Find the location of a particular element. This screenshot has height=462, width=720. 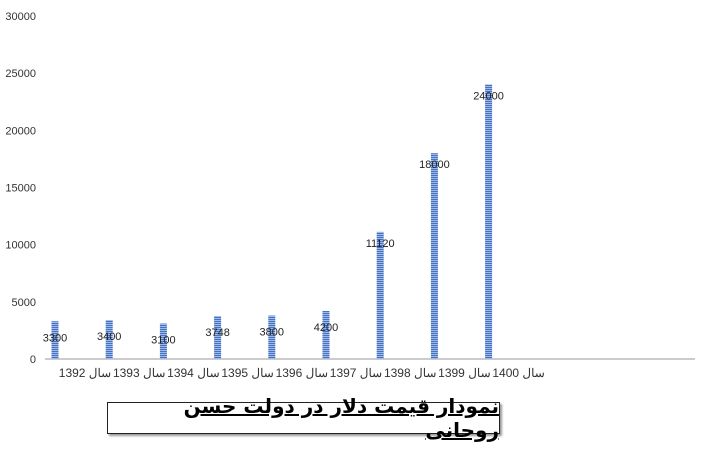

x-tick-label: سال 1393 is located at coordinates (139, 373).